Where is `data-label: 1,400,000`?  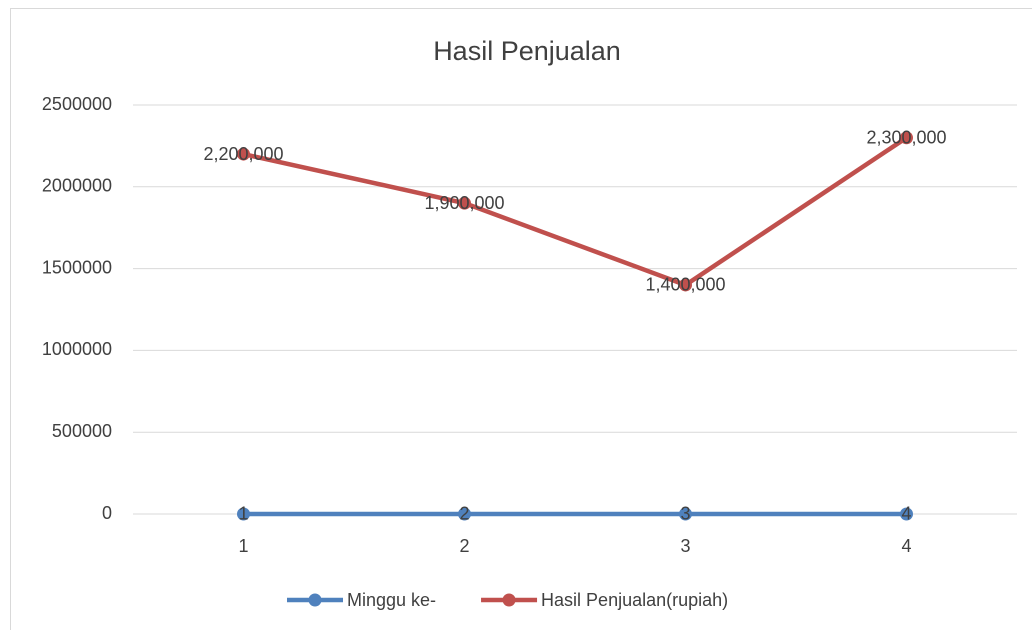 data-label: 1,400,000 is located at coordinates (685, 285).